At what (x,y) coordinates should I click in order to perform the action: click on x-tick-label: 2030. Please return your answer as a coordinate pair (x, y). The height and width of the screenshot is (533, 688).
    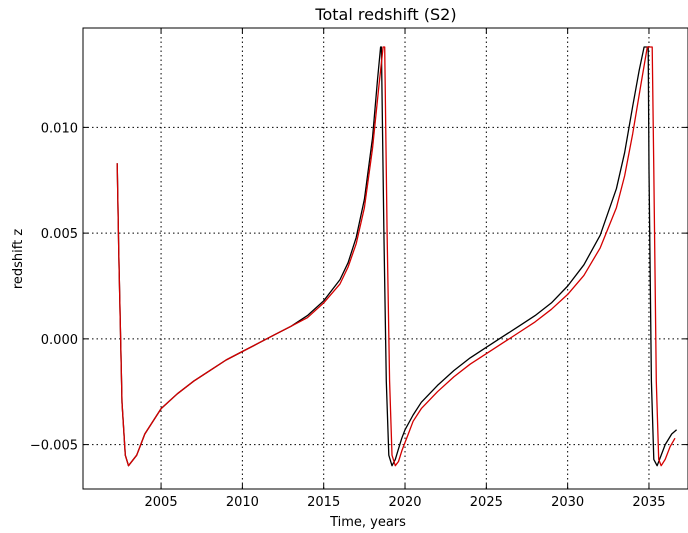
    Looking at the image, I should click on (567, 502).